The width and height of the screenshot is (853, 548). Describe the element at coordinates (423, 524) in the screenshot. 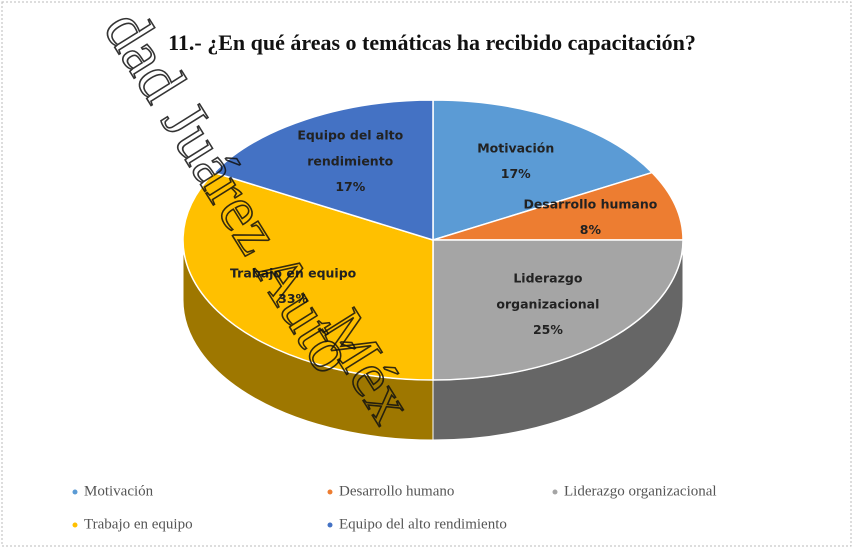

I see `legend-label: Equipo del alto rendimiento` at that location.